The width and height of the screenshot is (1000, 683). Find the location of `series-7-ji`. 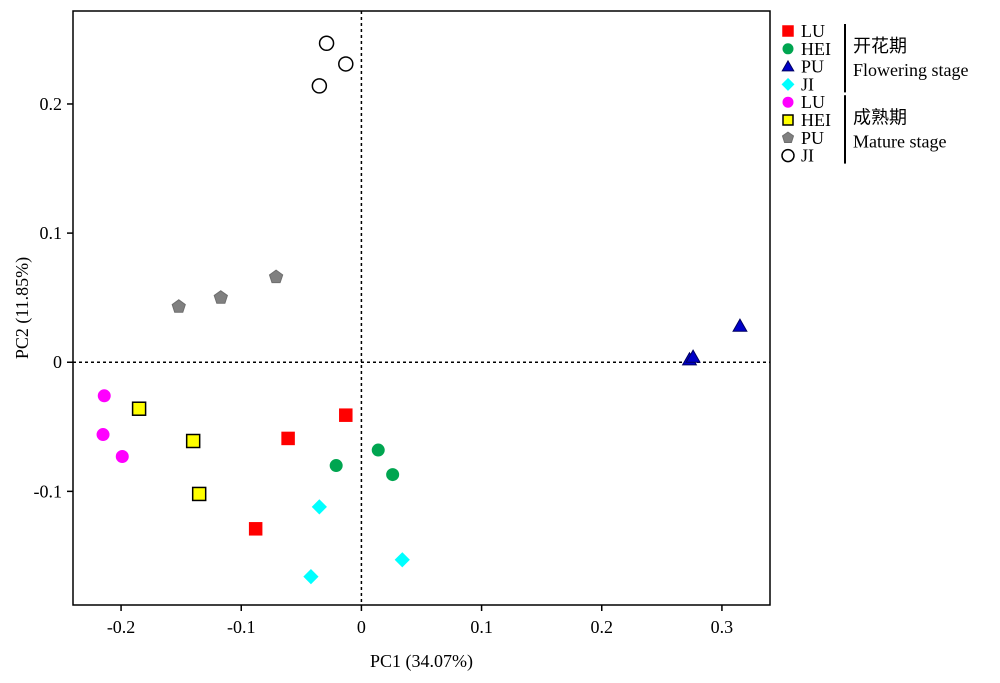

series-7-ji is located at coordinates (332, 64).